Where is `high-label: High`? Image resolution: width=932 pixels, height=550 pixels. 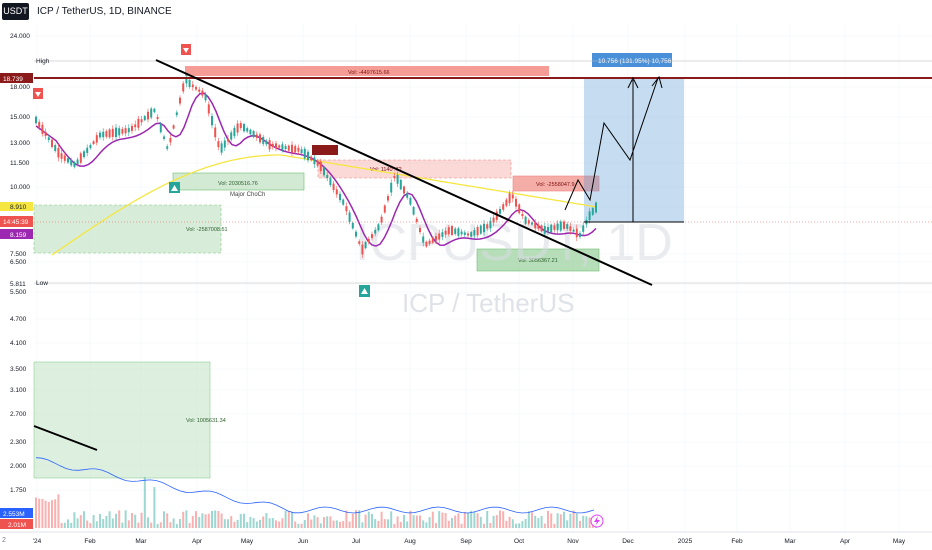
high-label: High is located at coordinates (43, 61).